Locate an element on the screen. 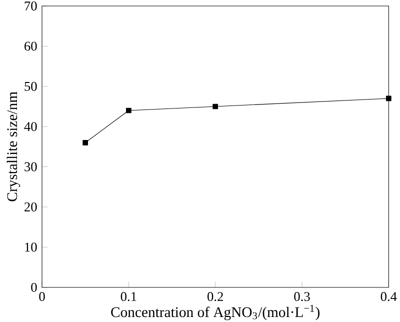 The image size is (400, 322). x-tick-label: 0.1 is located at coordinates (128, 297).